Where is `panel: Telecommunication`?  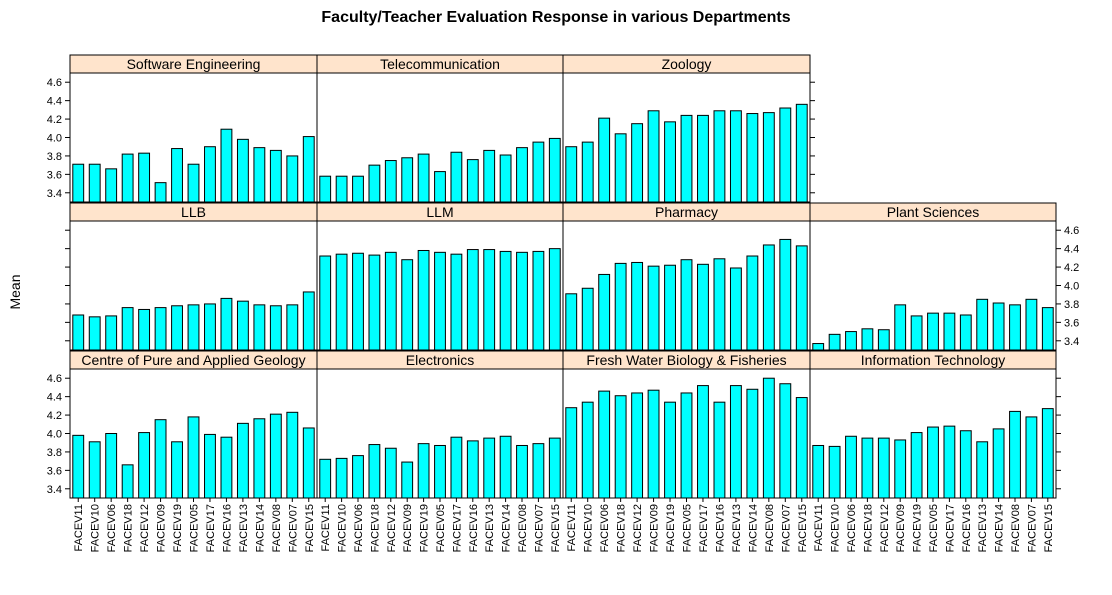 panel: Telecommunication is located at coordinates (440, 128).